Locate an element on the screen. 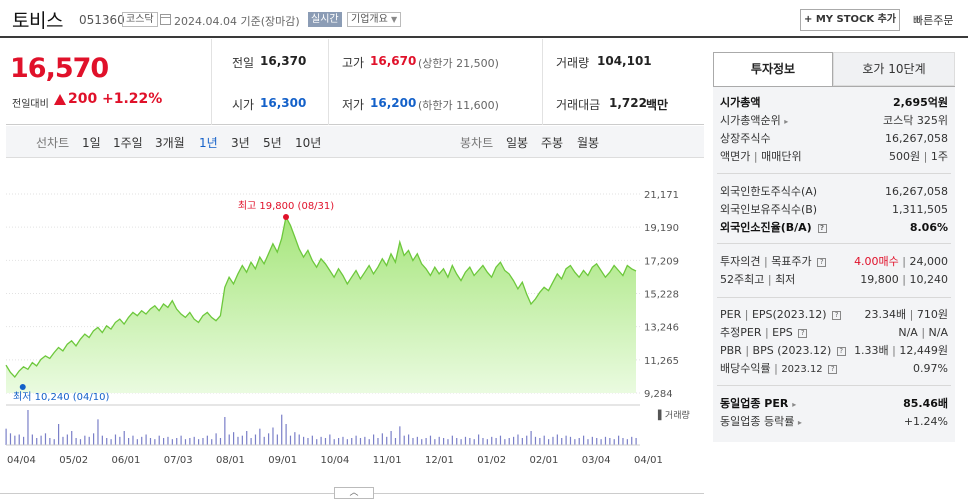  tab-10year: 10년 is located at coordinates (308, 143).